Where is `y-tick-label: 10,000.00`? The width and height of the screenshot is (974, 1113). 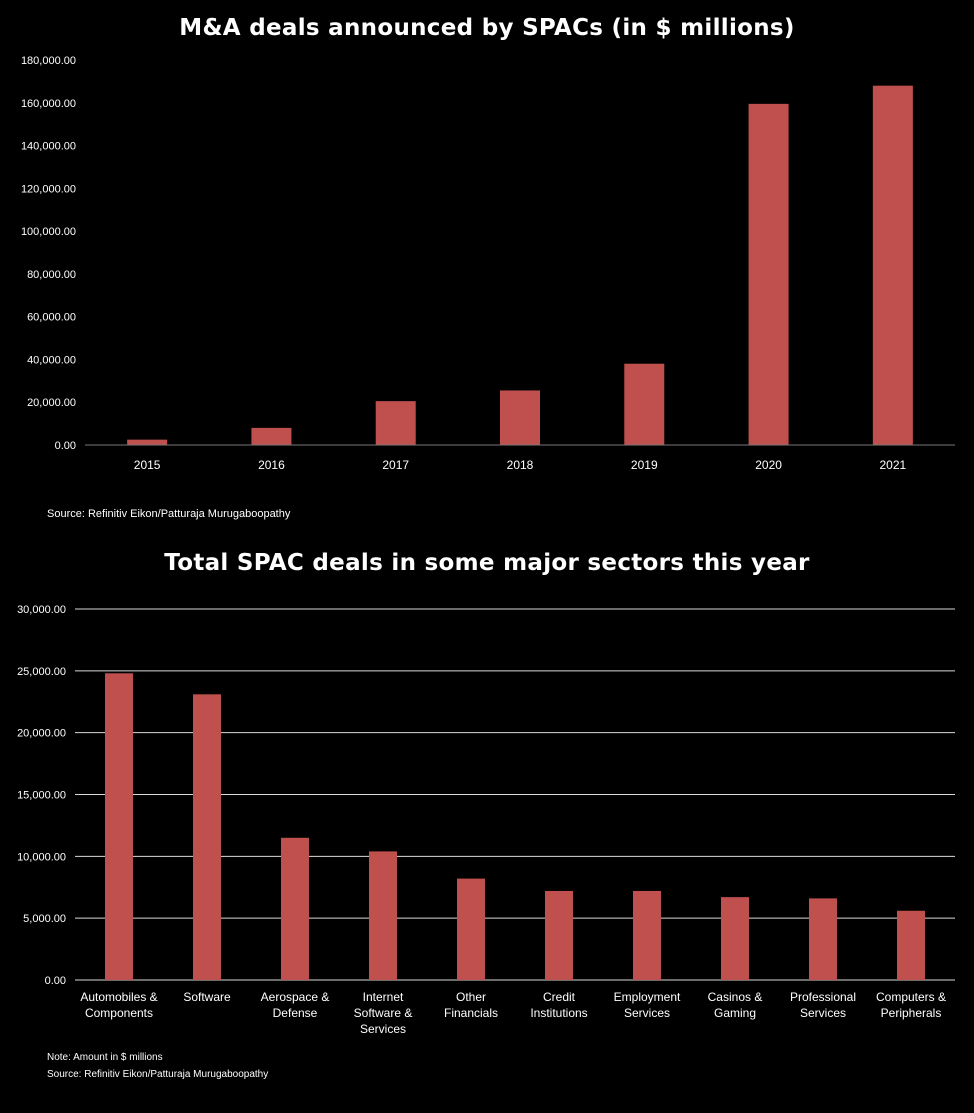
y-tick-label: 10,000.00 is located at coordinates (41, 857).